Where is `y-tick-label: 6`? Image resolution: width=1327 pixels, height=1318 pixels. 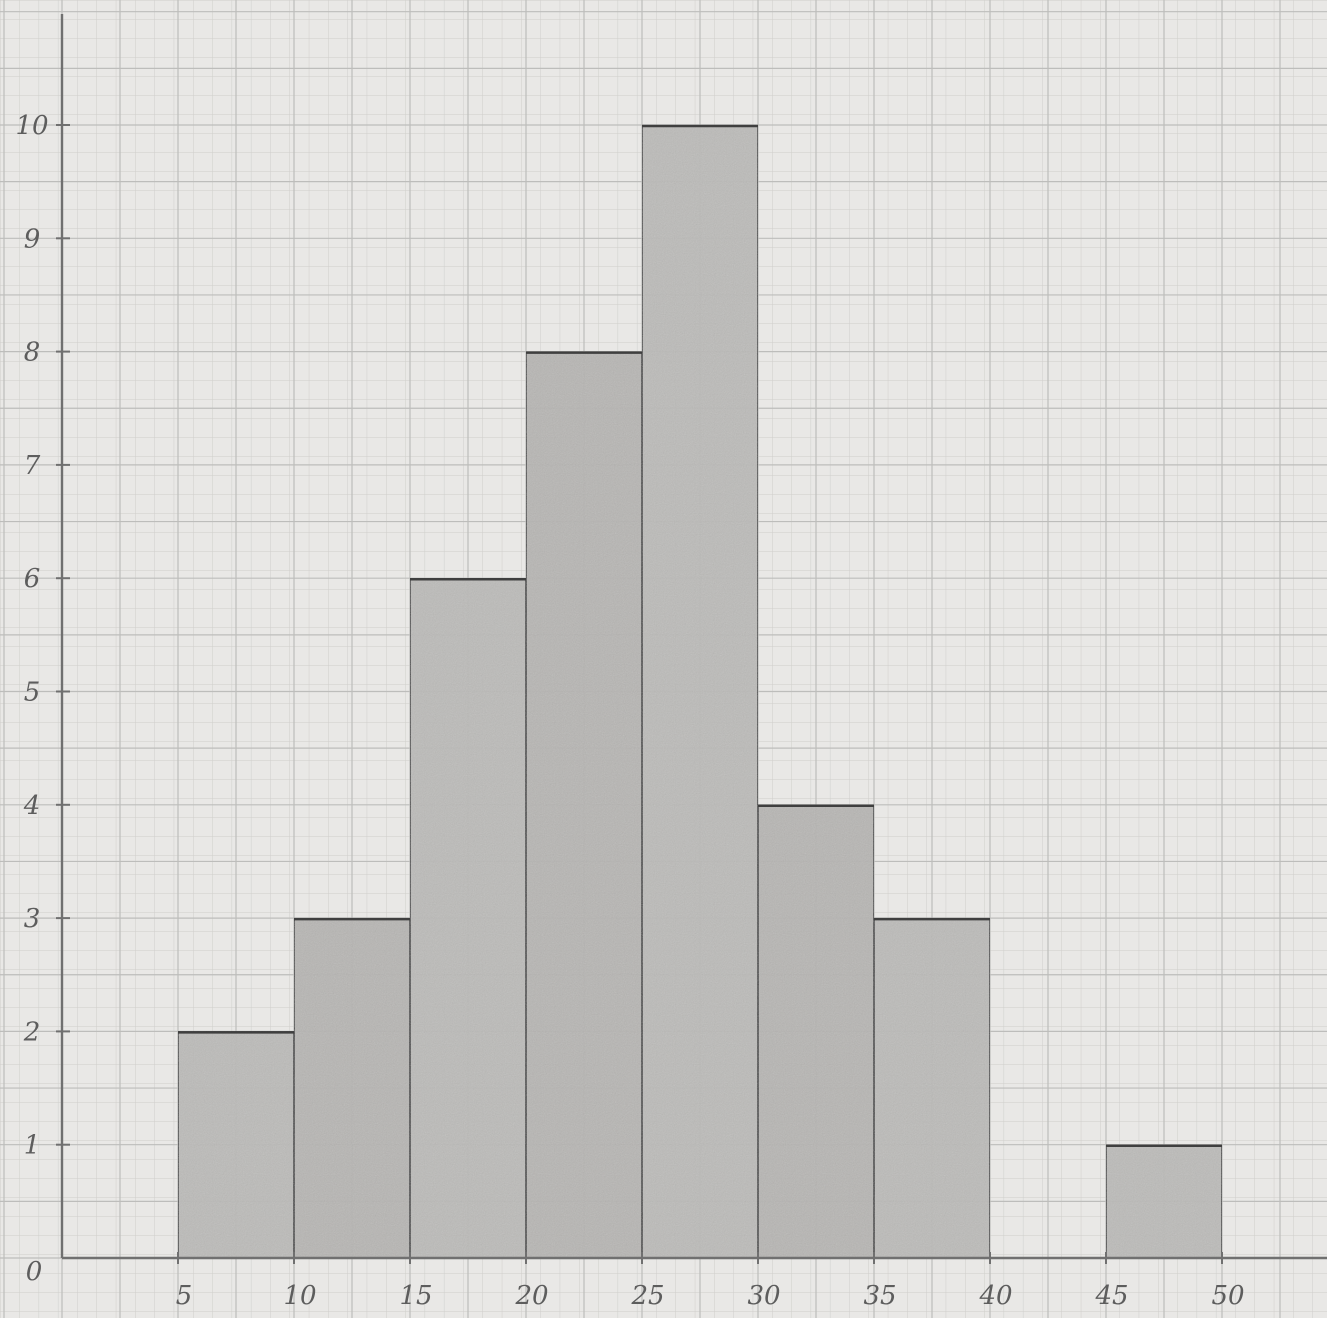 y-tick-label: 6 is located at coordinates (32, 579).